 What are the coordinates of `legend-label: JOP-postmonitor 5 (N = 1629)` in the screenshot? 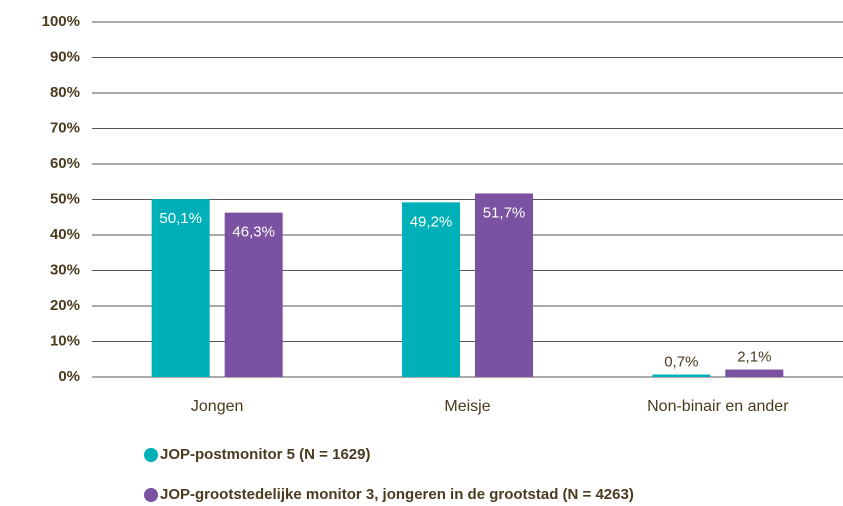 It's located at (265, 454).